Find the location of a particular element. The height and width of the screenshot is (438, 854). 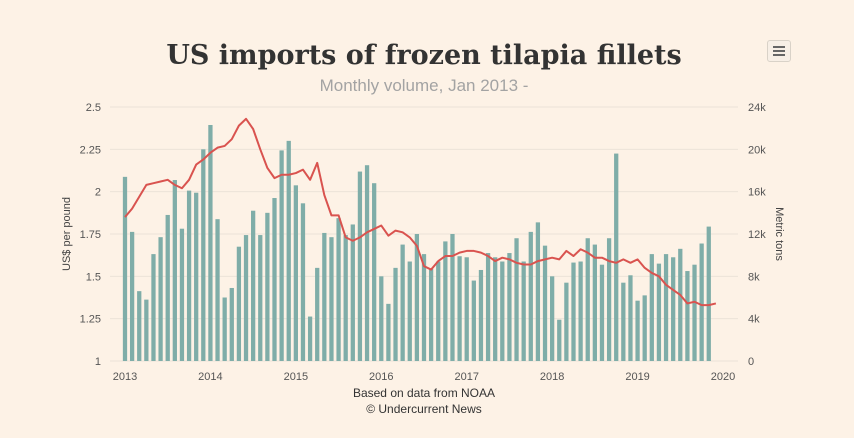

left-tick-label: 1.75 is located at coordinates (90, 235).